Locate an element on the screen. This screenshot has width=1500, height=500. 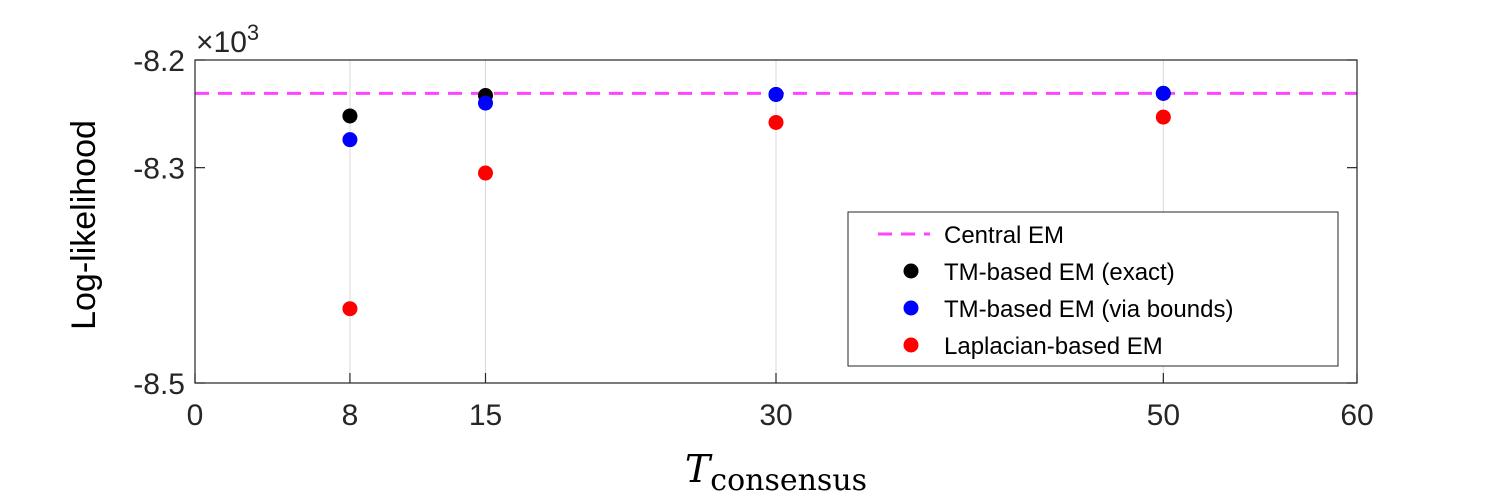
y-tick-label: -8.5 is located at coordinates (159, 384).